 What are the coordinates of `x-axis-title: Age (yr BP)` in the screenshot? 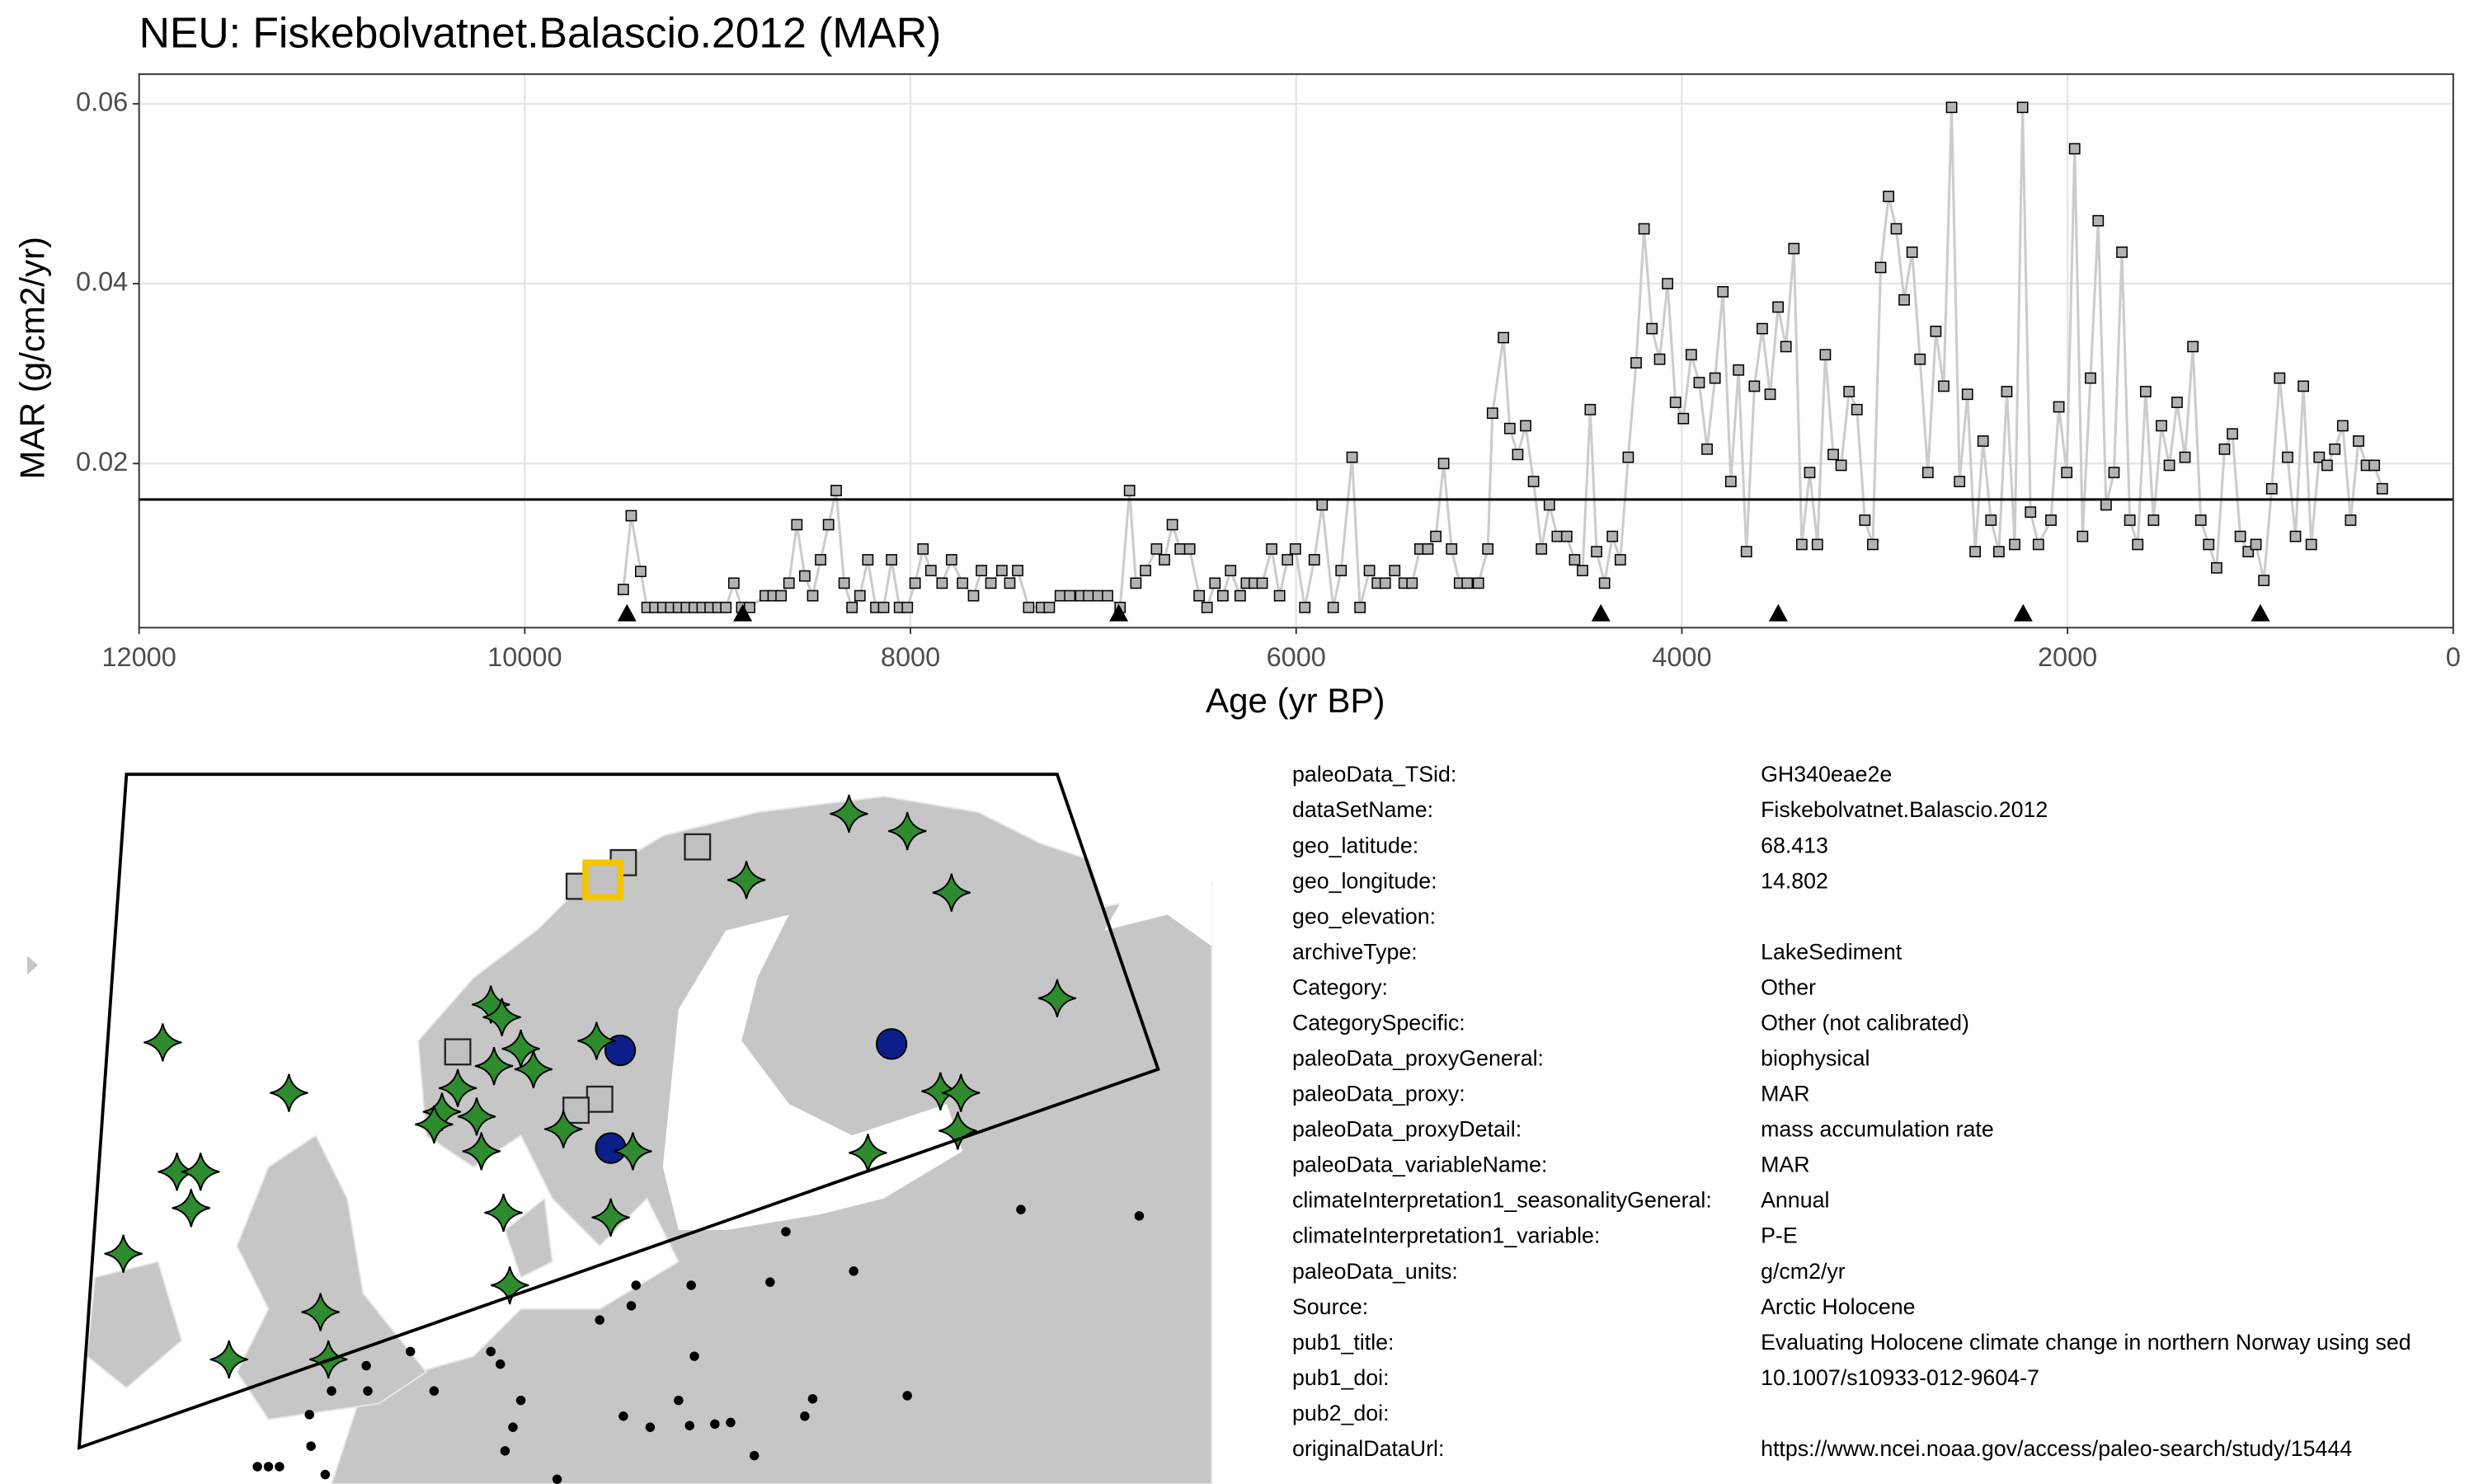 It's located at (1295, 700).